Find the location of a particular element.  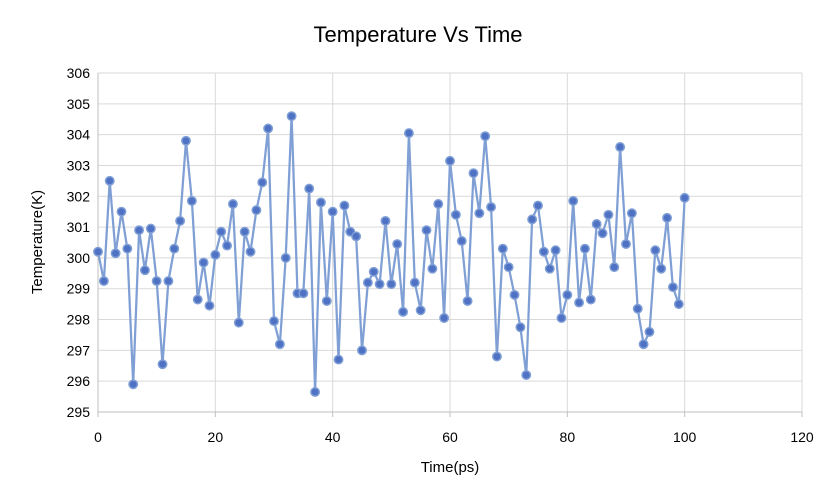

chart-title: Temperature Vs Time is located at coordinates (417, 34).